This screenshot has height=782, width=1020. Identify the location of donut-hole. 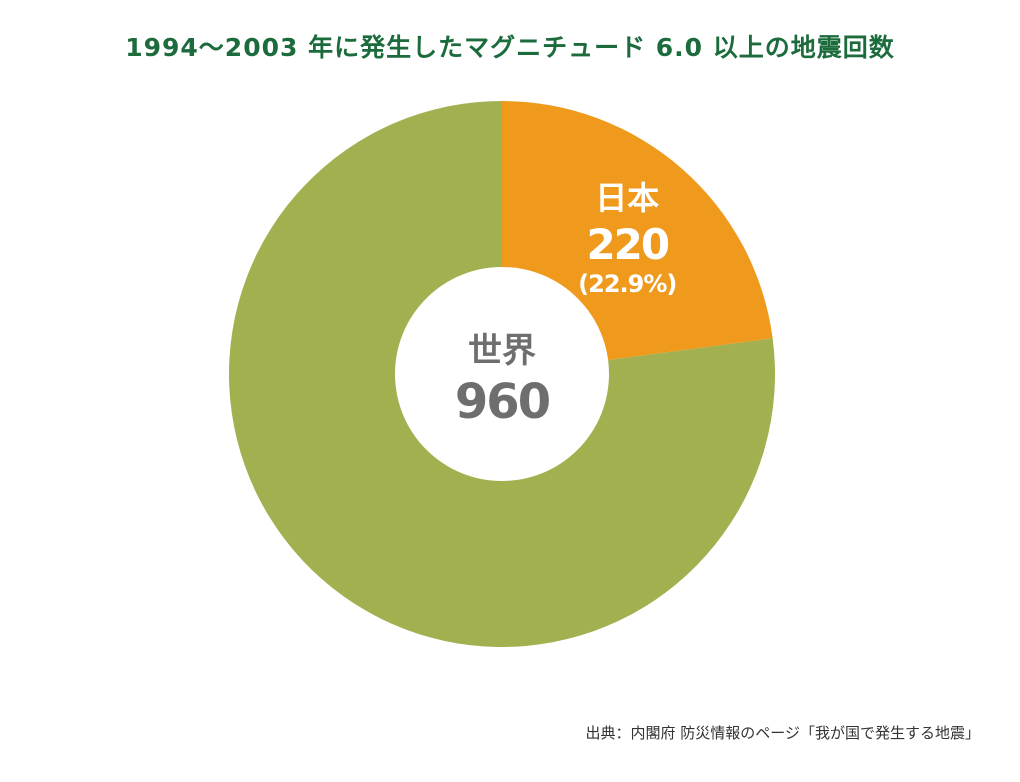
(502, 374).